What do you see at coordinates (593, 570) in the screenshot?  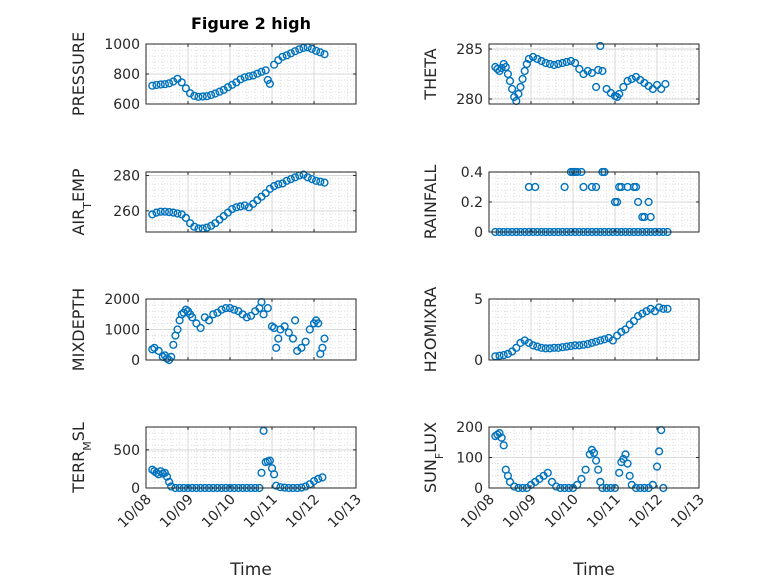 I see `x-axis-label-right: Time` at bounding box center [593, 570].